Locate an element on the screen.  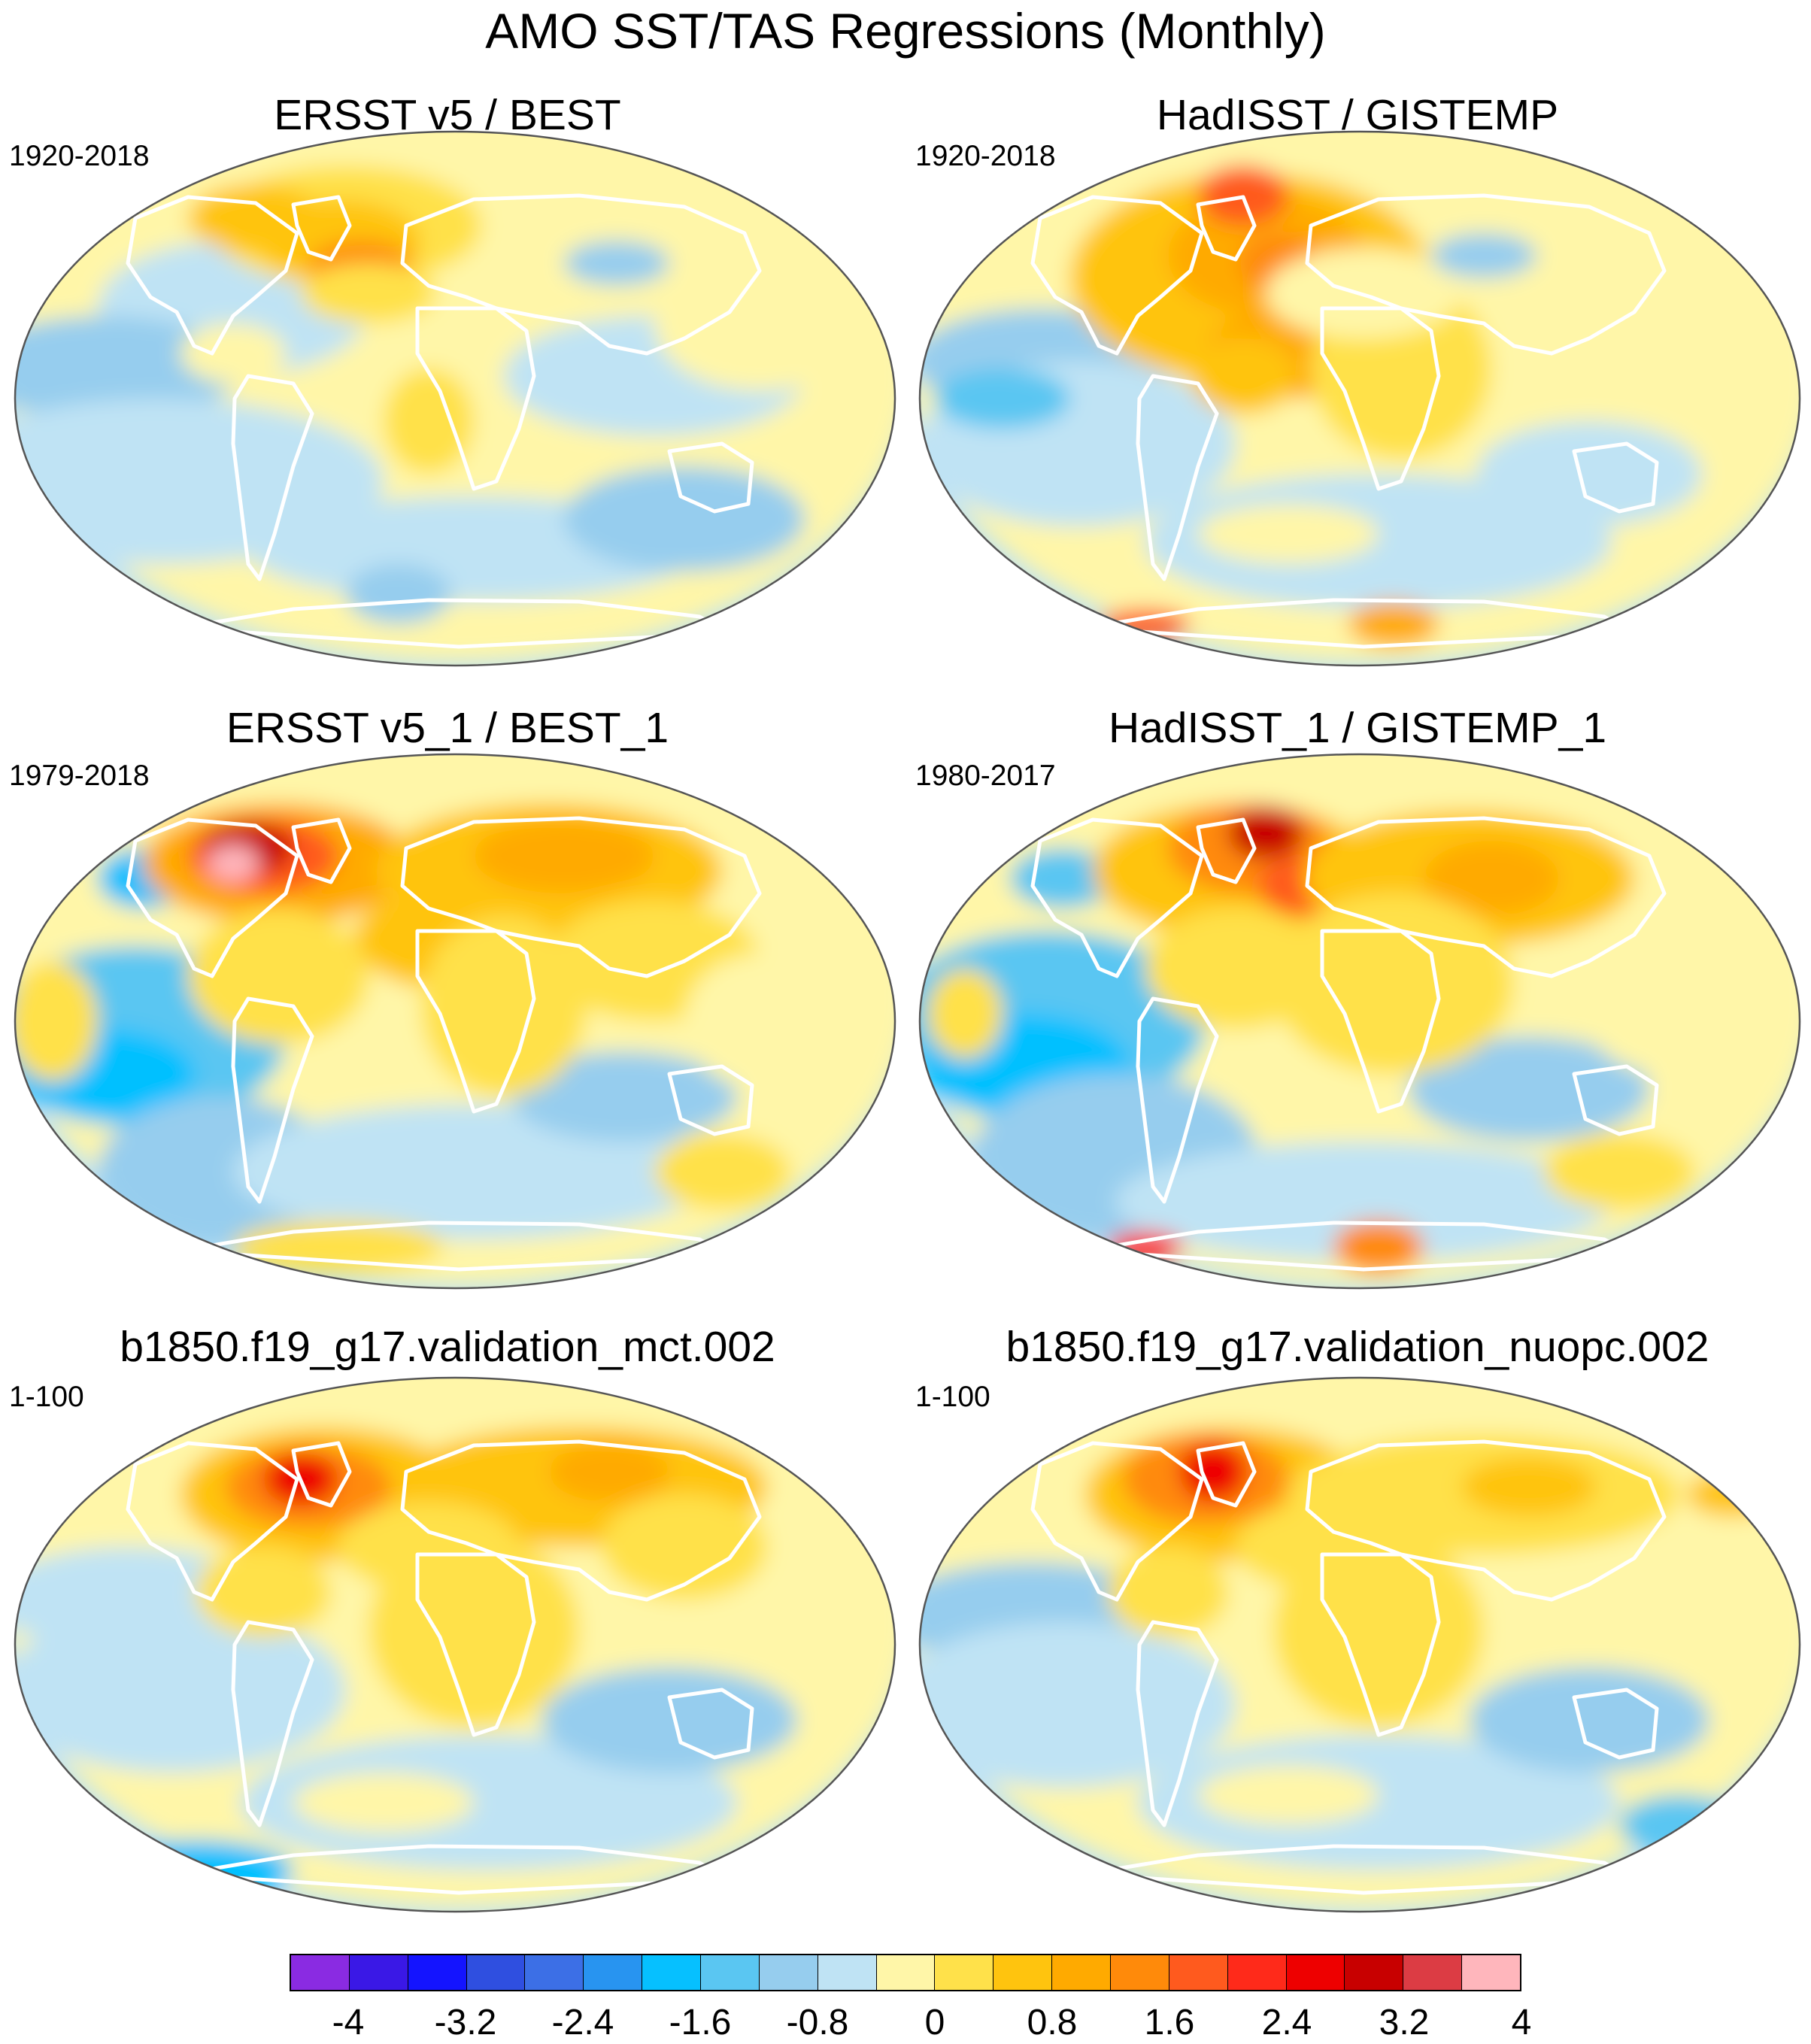
colorbar-tick-label: 4 is located at coordinates (1522, 2022).